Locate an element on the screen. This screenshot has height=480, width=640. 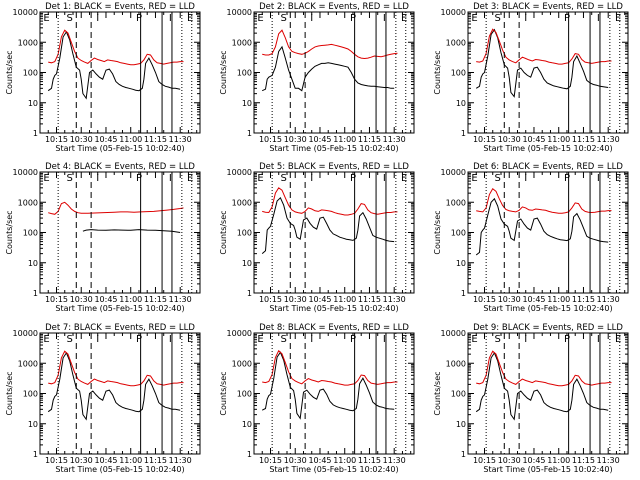
chart-title: Det 9: BLACK = Events, RED = LLD is located at coordinates (548, 328).